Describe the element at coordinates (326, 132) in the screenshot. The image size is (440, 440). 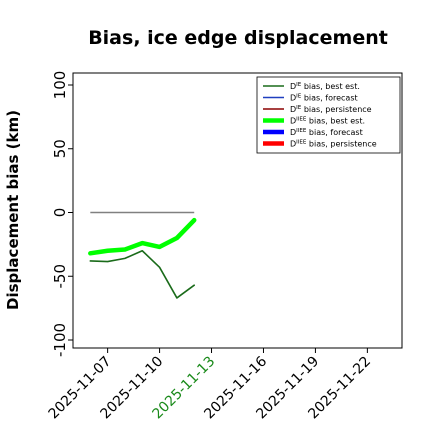
I see `legend-entry: DIIEE bias, forecast` at that location.